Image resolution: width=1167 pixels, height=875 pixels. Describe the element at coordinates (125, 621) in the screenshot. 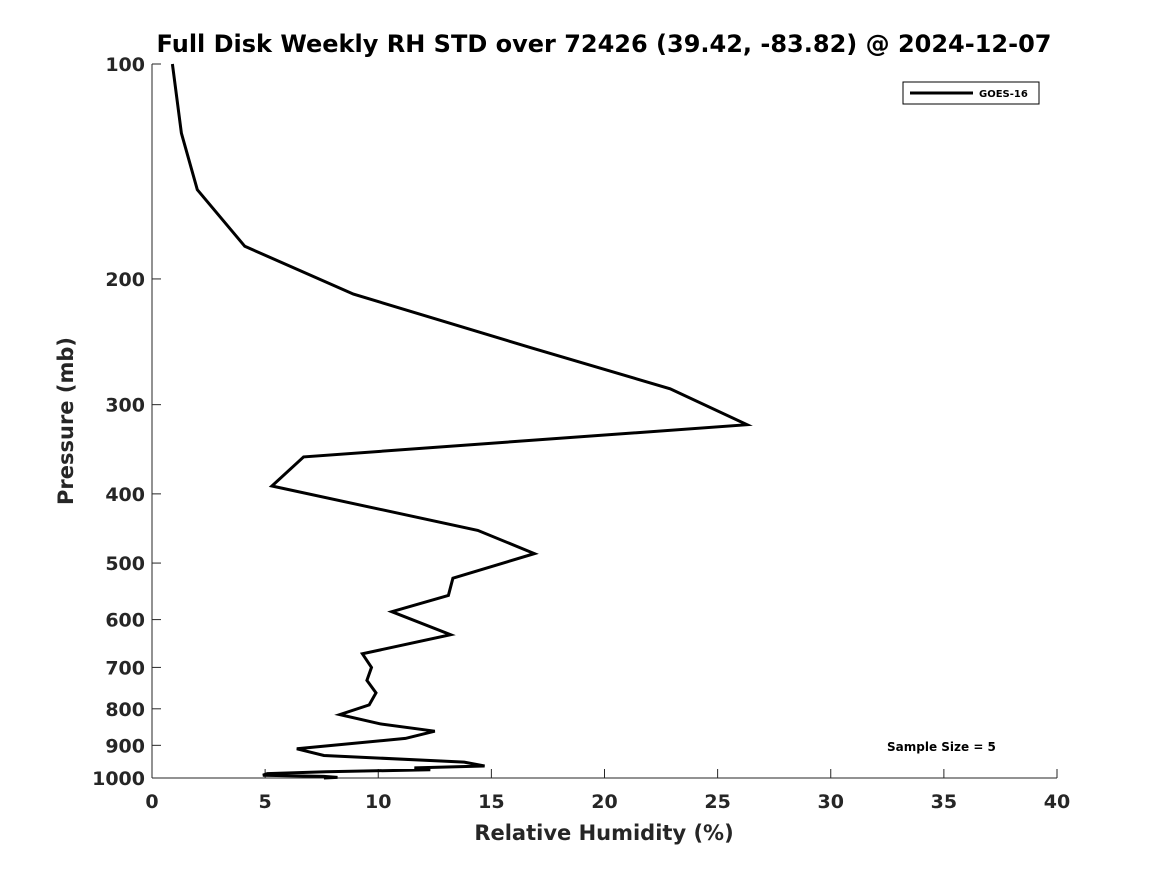

I see `y-tick-label: 600` at that location.